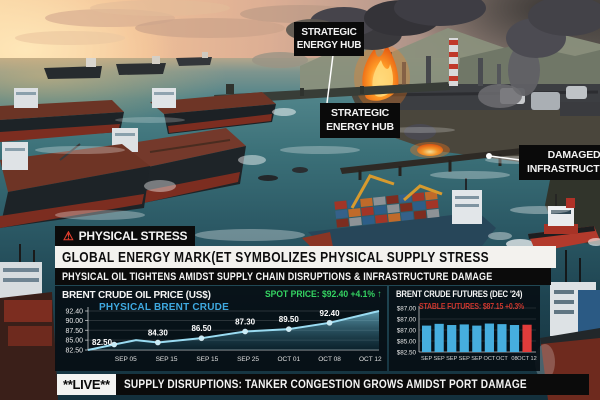  Describe the element at coordinates (86, 384) in the screenshot. I see `live-badge: **LIVE**` at that location.